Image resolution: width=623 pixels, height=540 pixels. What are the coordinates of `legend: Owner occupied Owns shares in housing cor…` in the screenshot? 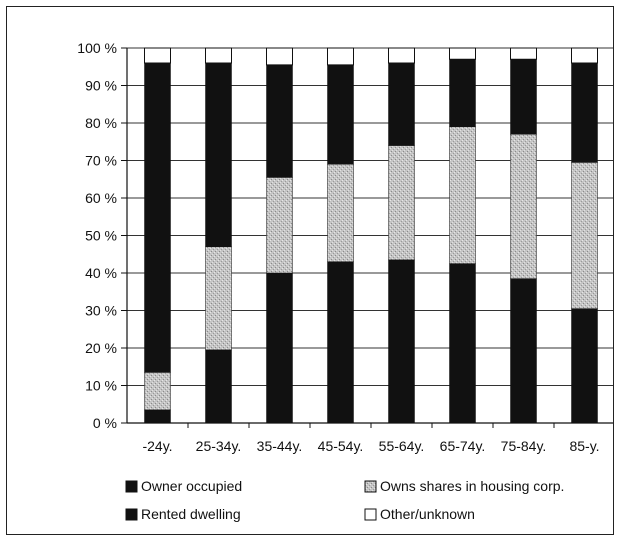 It's located at (344, 500).